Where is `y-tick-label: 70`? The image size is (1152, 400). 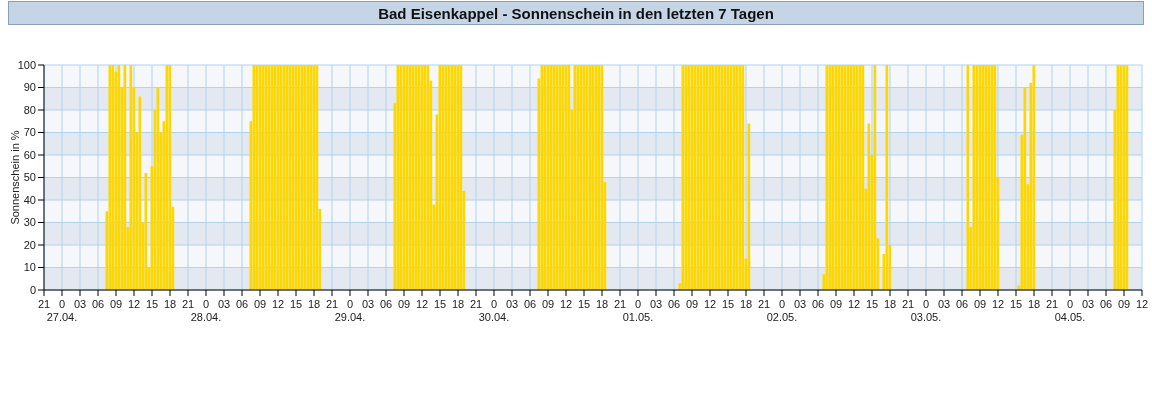 y-tick-label: 70 is located at coordinates (29, 132).